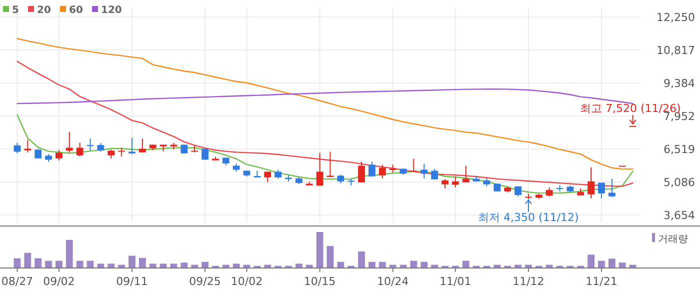  What do you see at coordinates (392, 281) in the screenshot?
I see `x-tick-label: 10/24` at bounding box center [392, 281].